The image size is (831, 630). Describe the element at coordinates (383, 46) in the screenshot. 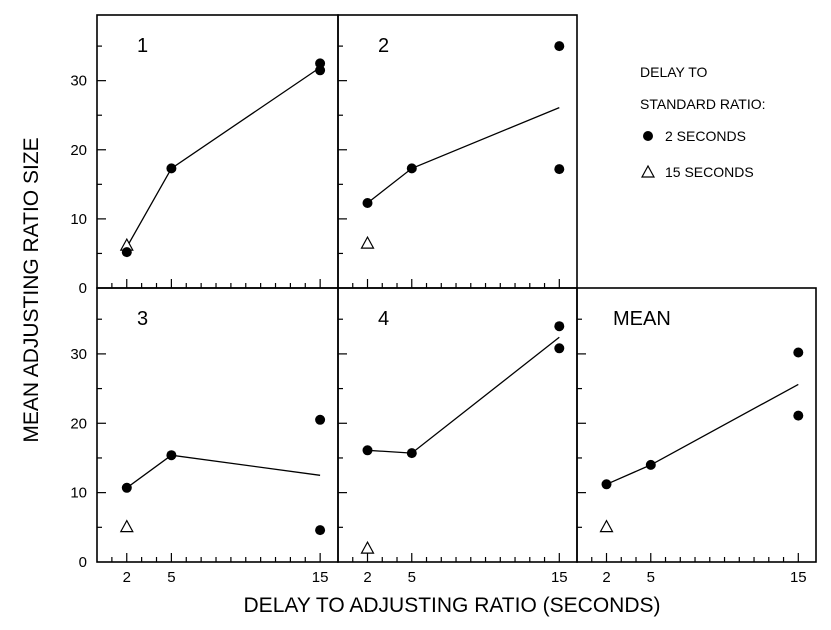

I see `panel-label-2: 2` at that location.